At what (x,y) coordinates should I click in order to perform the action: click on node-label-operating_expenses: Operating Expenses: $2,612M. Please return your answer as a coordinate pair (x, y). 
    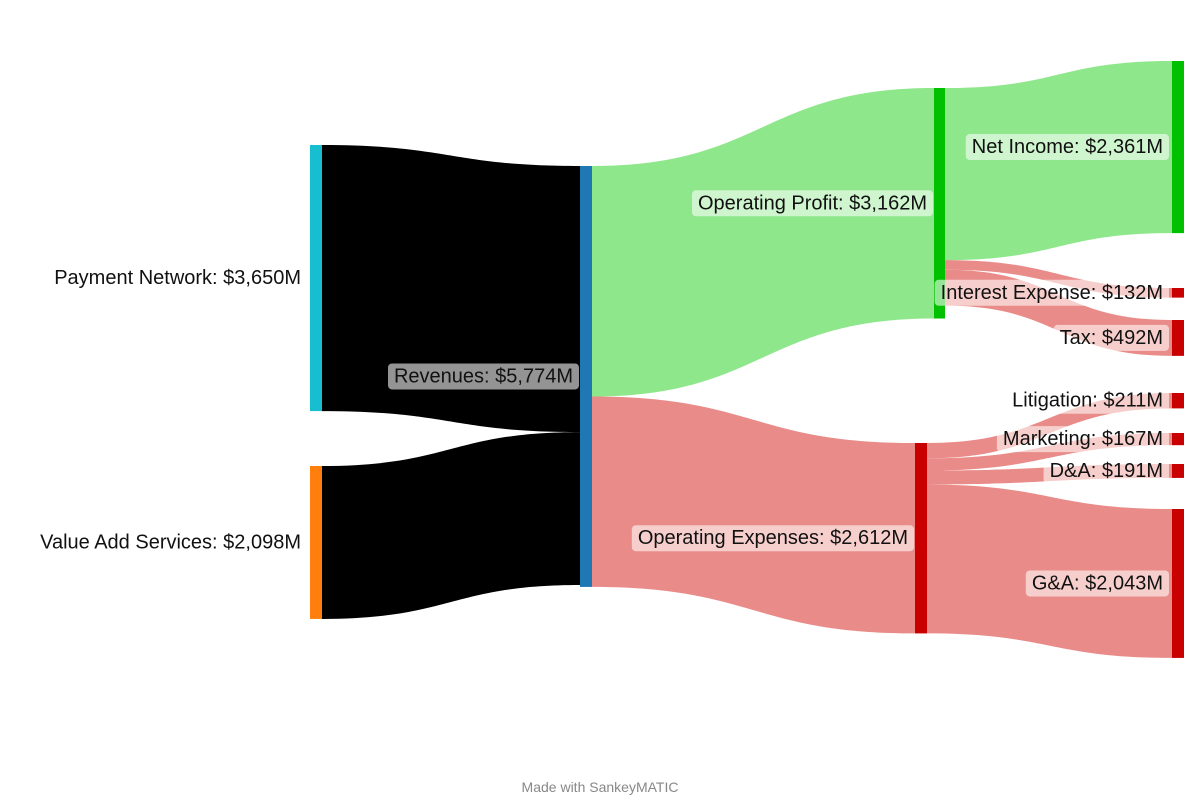
    Looking at the image, I should click on (772, 538).